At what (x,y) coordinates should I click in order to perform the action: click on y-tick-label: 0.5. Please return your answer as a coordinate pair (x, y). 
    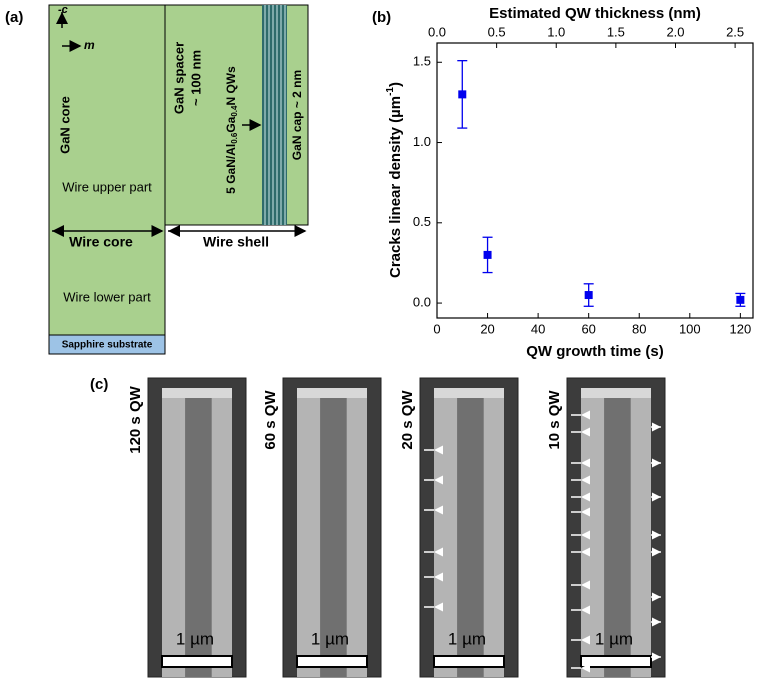
    Looking at the image, I should click on (422, 221).